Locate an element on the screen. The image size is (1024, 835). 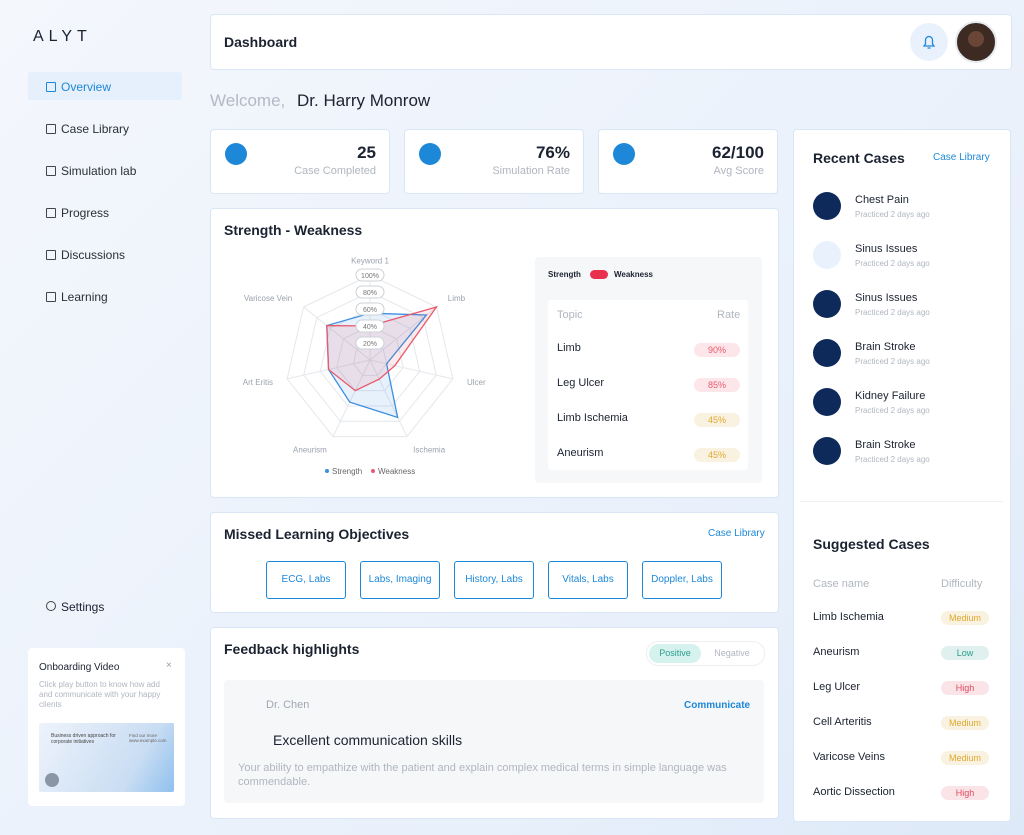
tick-label: 20% is located at coordinates (370, 344).